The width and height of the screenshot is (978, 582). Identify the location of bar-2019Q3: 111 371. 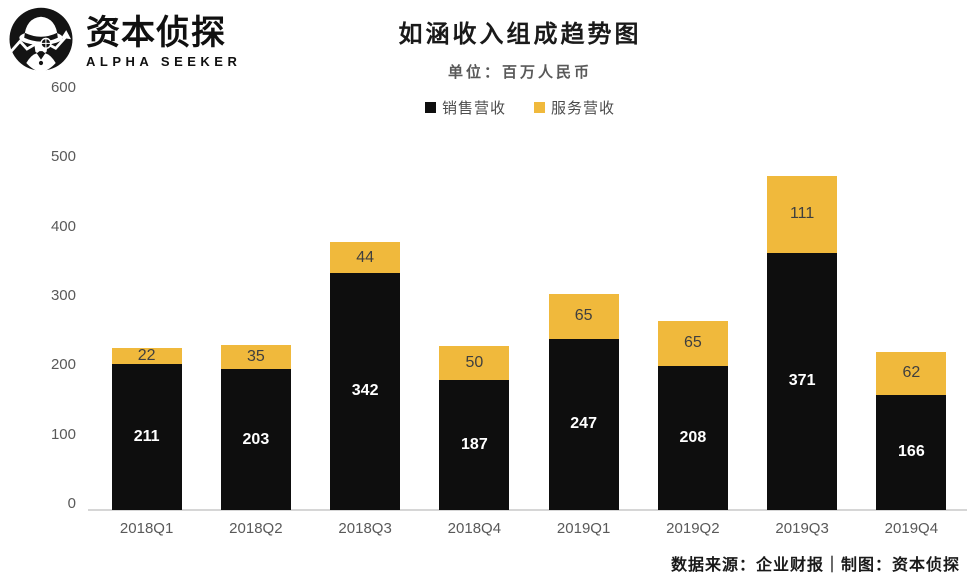
(802, 342).